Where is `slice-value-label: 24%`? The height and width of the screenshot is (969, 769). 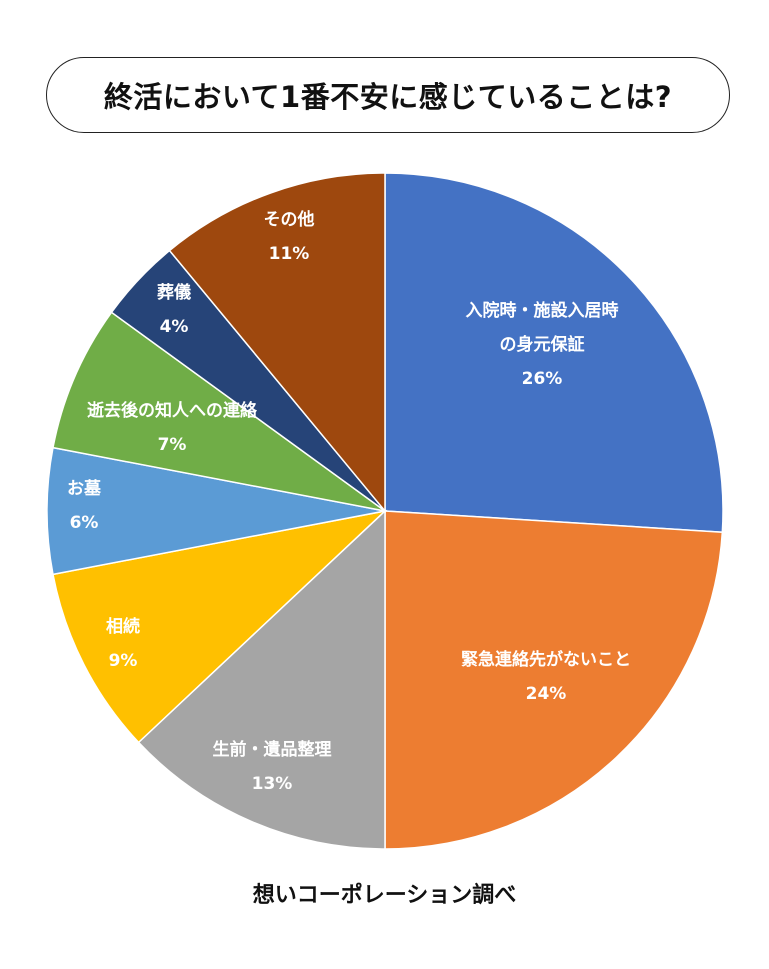 slice-value-label: 24% is located at coordinates (546, 694).